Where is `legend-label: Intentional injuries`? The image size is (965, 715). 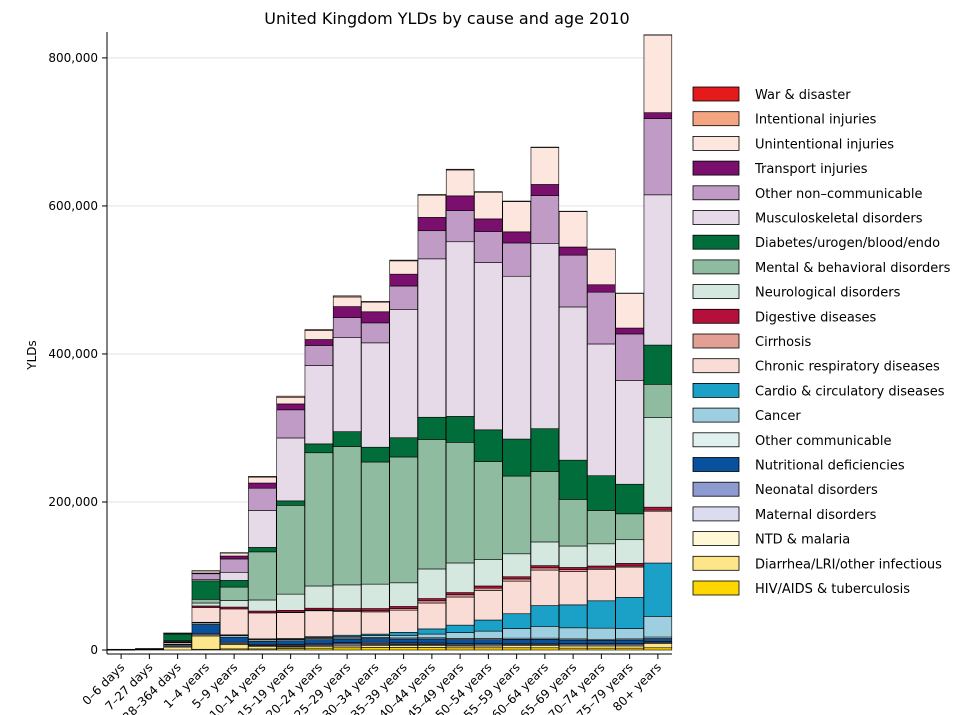 legend-label: Intentional injuries is located at coordinates (816, 120).